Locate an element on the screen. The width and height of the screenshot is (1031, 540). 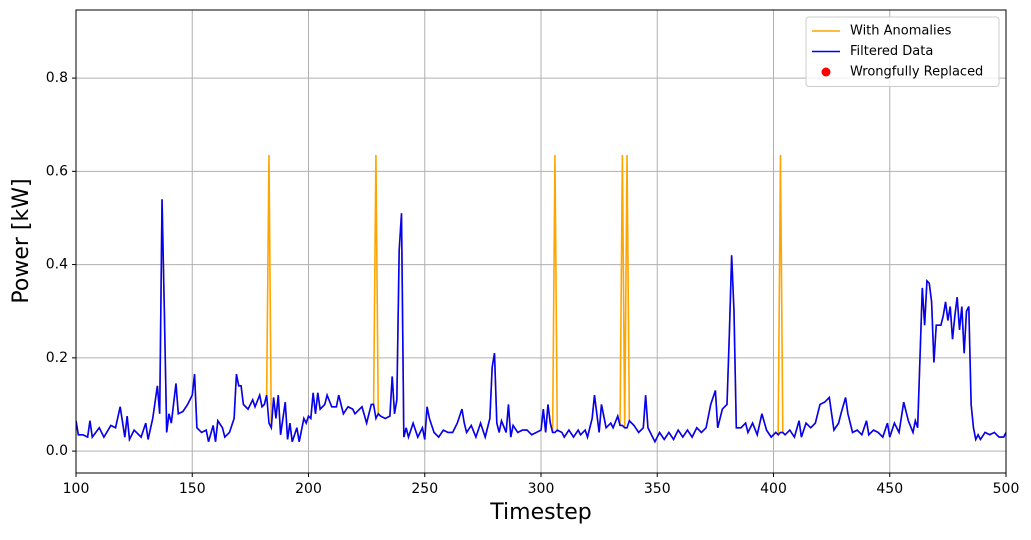
y-axis-label: Power [kW] is located at coordinates (21, 240).